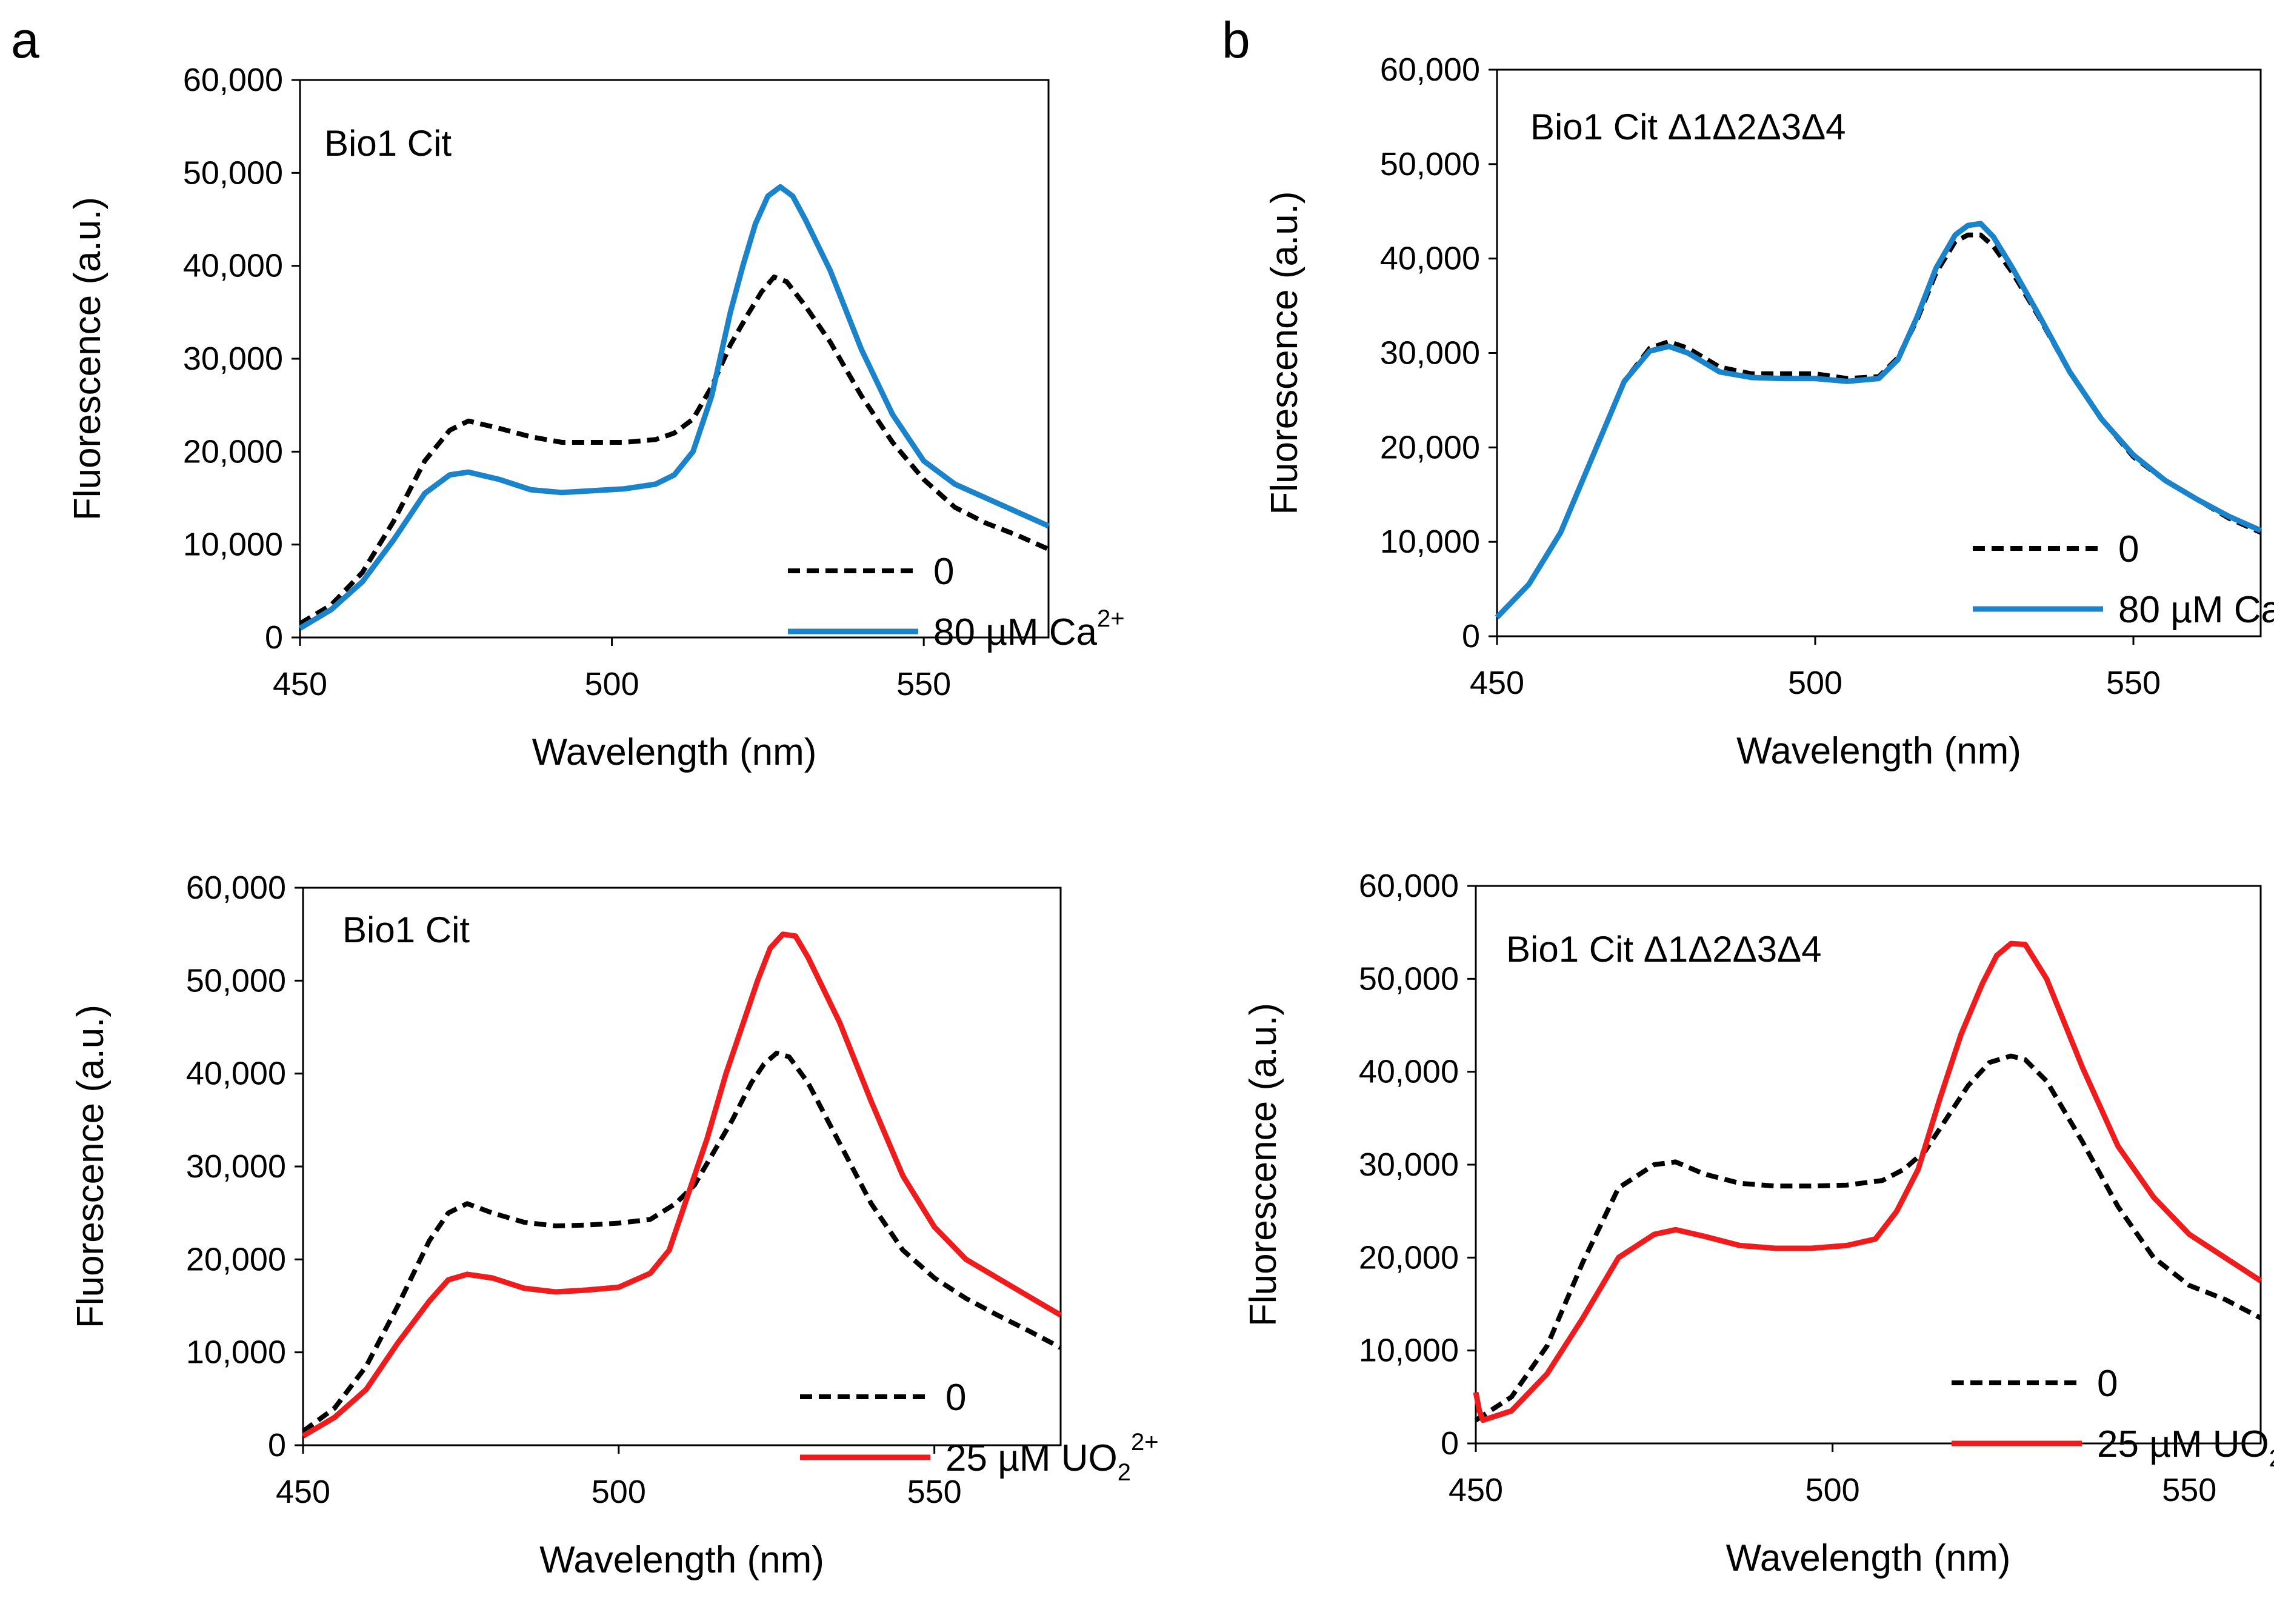  What do you see at coordinates (1236, 40) in the screenshot?
I see `panel-label-b: b` at bounding box center [1236, 40].